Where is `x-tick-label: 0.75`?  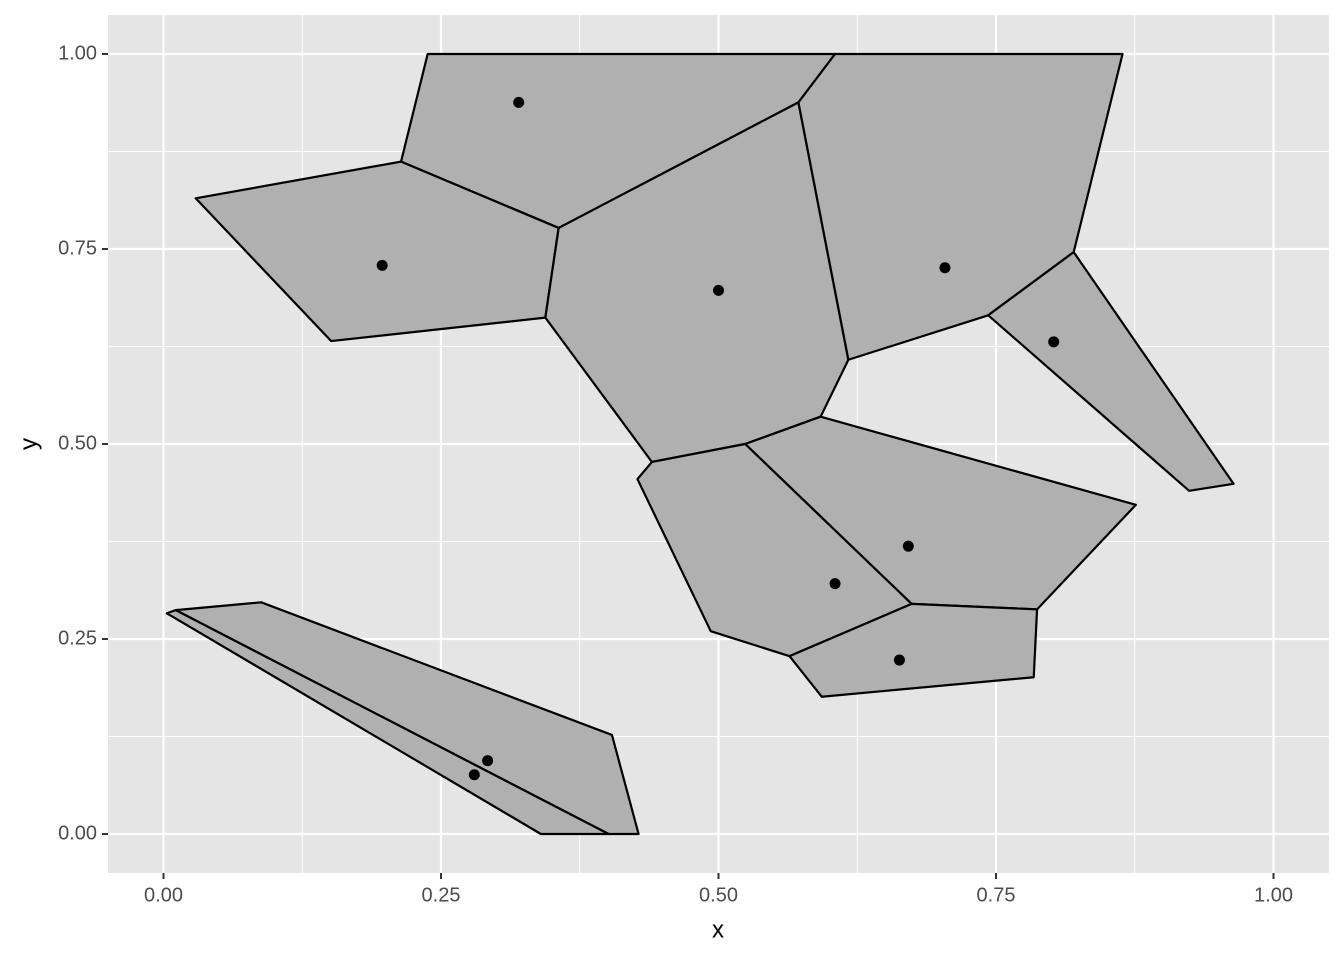 x-tick-label: 0.75 is located at coordinates (996, 895).